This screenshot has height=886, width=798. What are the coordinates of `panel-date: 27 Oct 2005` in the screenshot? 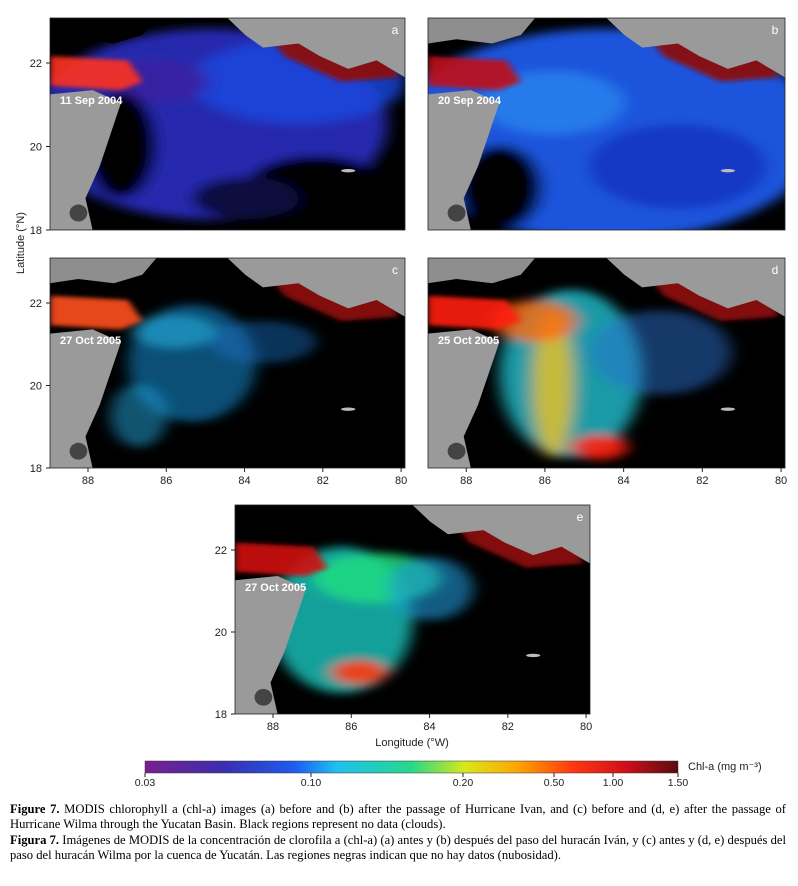 It's located at (90, 341).